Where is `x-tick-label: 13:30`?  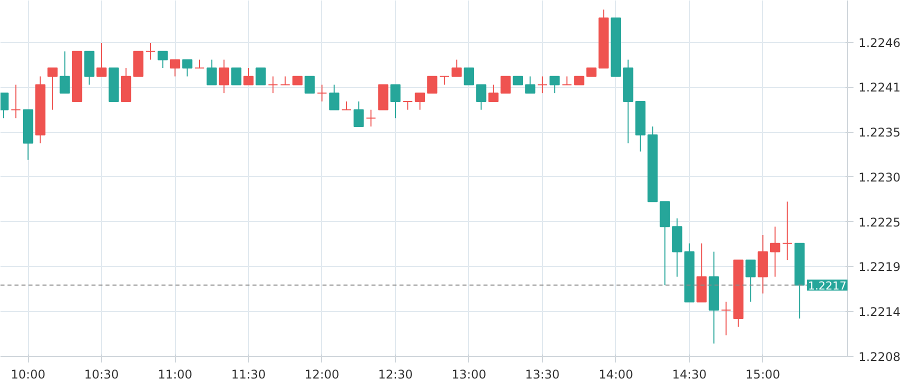
x-tick-label: 13:30 is located at coordinates (542, 375).